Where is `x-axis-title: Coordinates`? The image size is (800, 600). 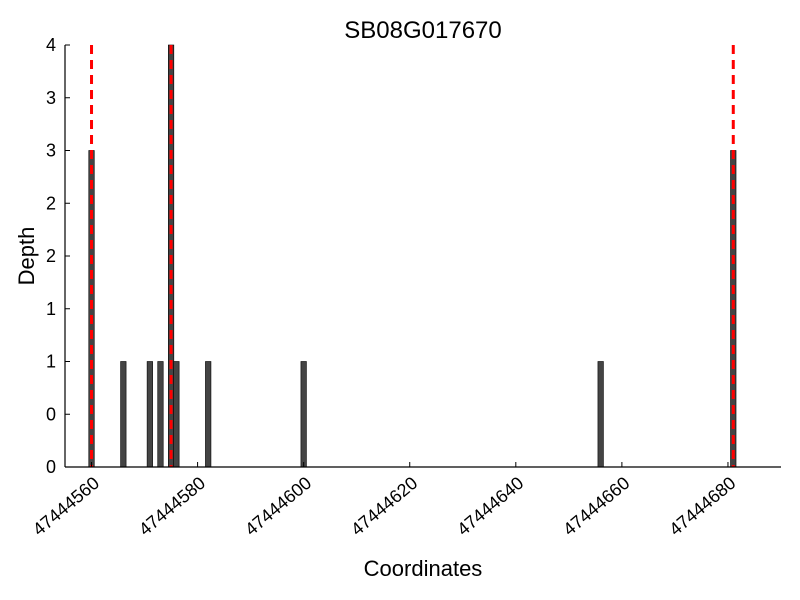
x-axis-title: Coordinates is located at coordinates (423, 568).